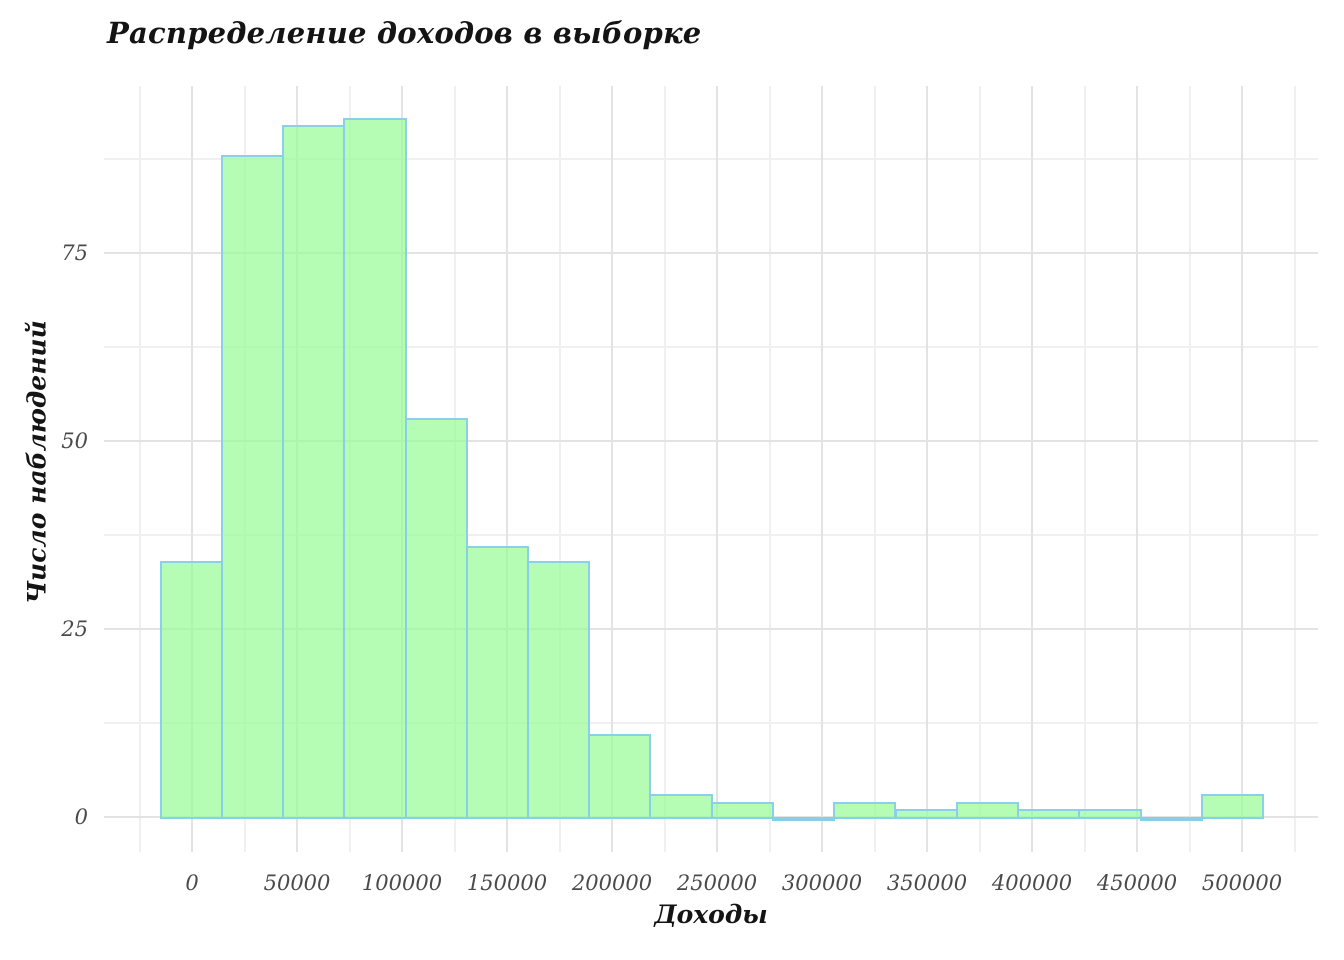 The width and height of the screenshot is (1344, 960). I want to click on x-tick-label: 400000, so click(1032, 883).